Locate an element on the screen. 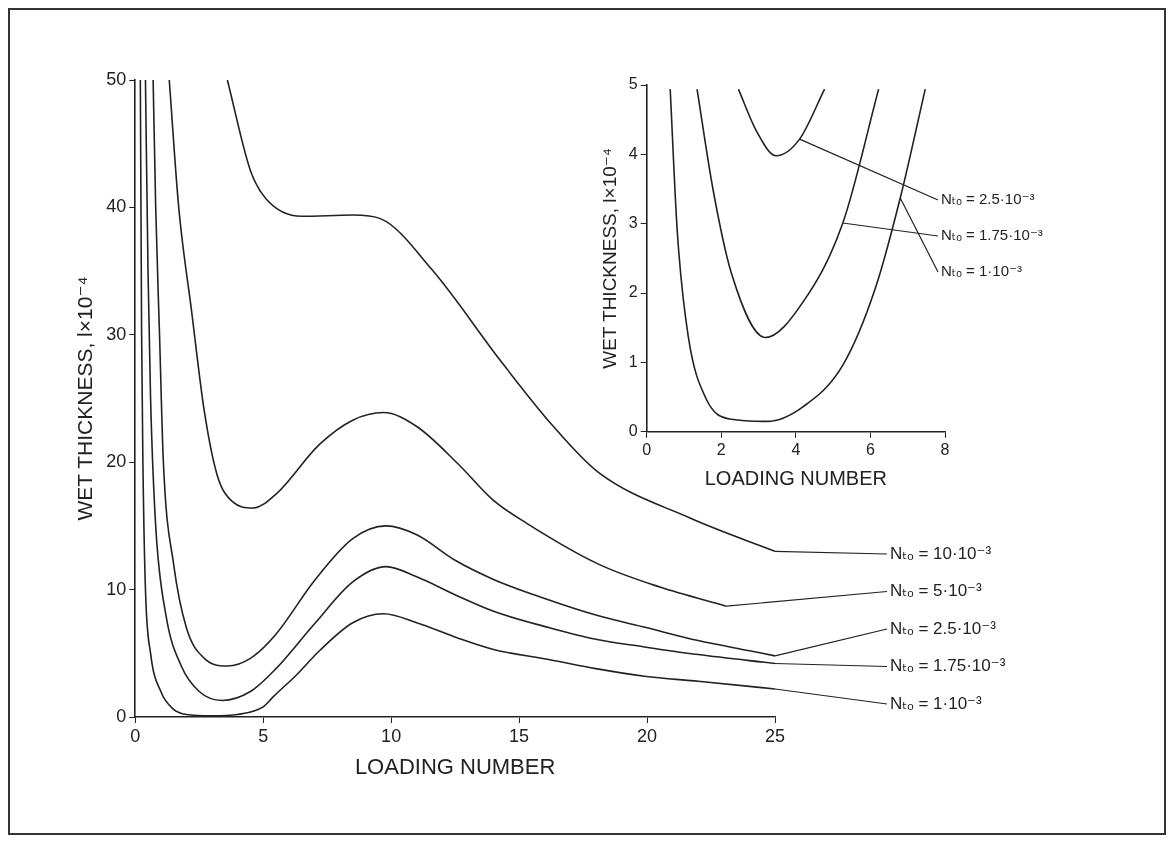 Image resolution: width=1172 pixels, height=841 pixels. x-tick-label: 25 is located at coordinates (775, 735).